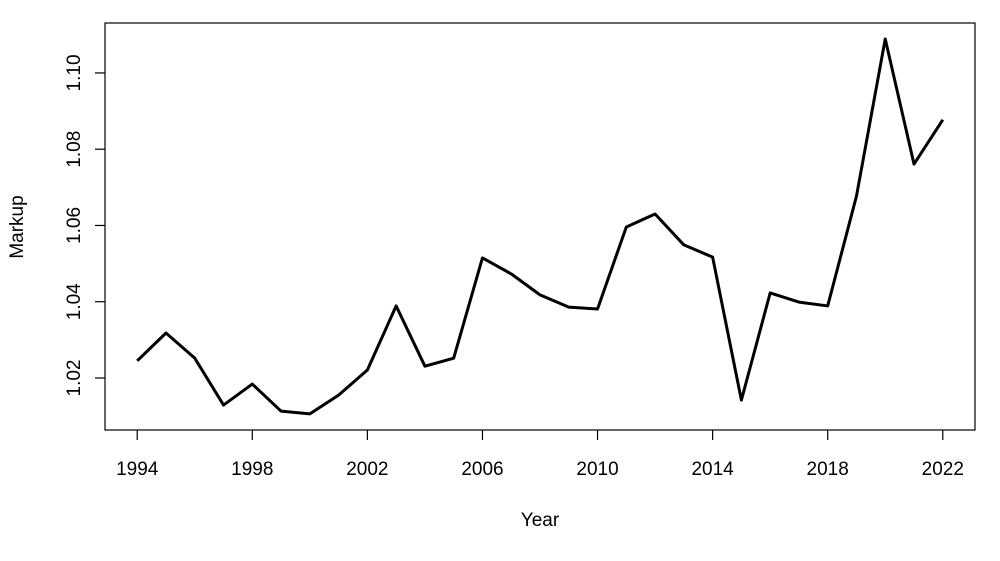  What do you see at coordinates (137, 469) in the screenshot?
I see `x-tick-label: 1994` at bounding box center [137, 469].